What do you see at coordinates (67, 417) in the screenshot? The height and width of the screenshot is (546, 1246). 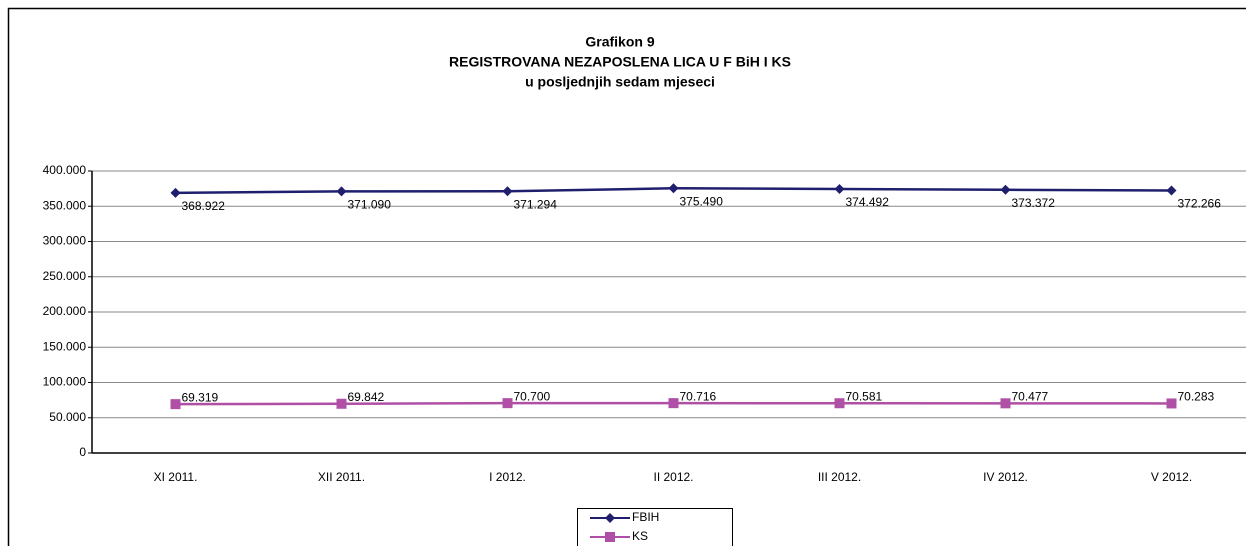 I see `y-tick-label: 50.000` at bounding box center [67, 417].